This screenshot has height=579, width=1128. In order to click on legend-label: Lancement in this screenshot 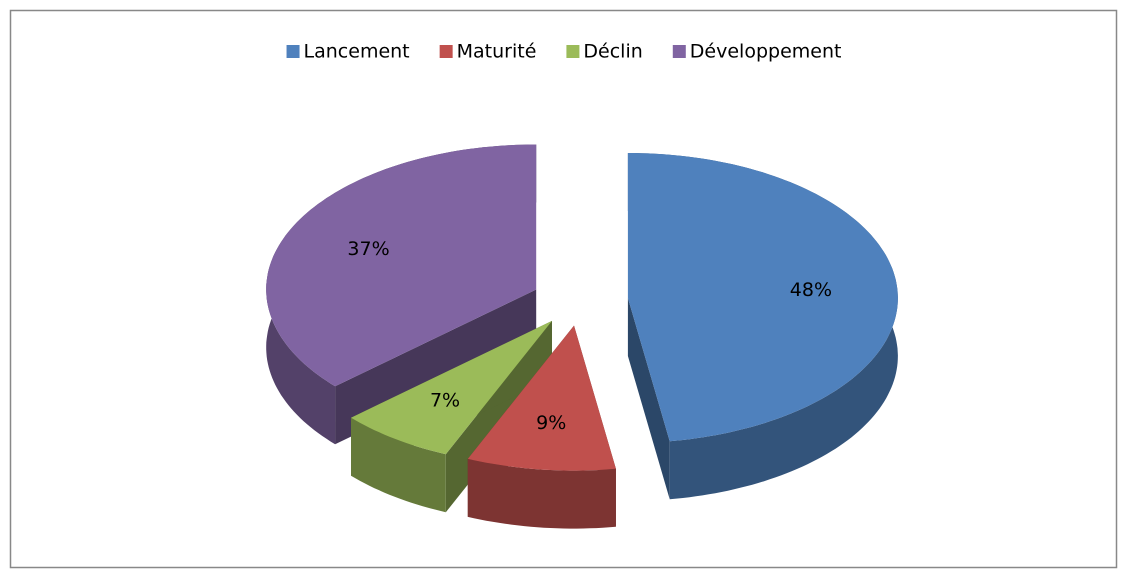, I will do `click(357, 52)`.